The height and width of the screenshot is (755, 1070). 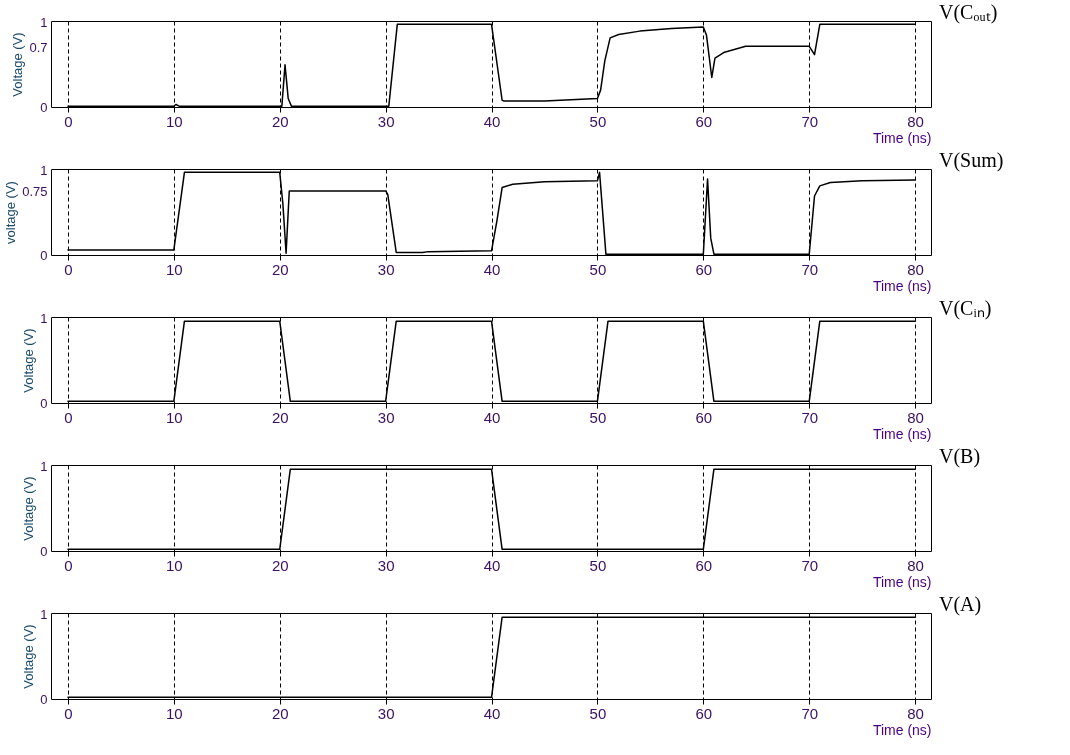 What do you see at coordinates (971, 160) in the screenshot?
I see `chart-title: V(Sum)` at bounding box center [971, 160].